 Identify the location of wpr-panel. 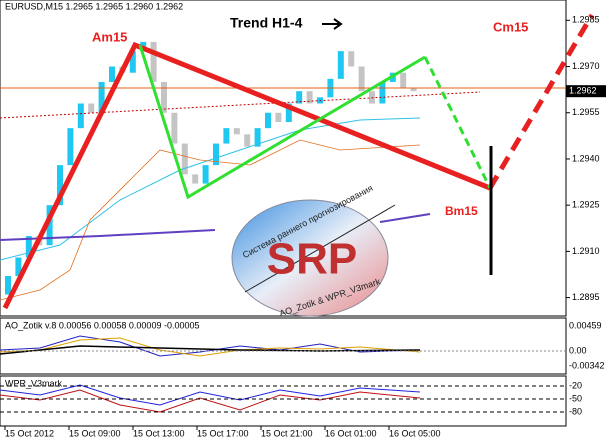
(283, 401).